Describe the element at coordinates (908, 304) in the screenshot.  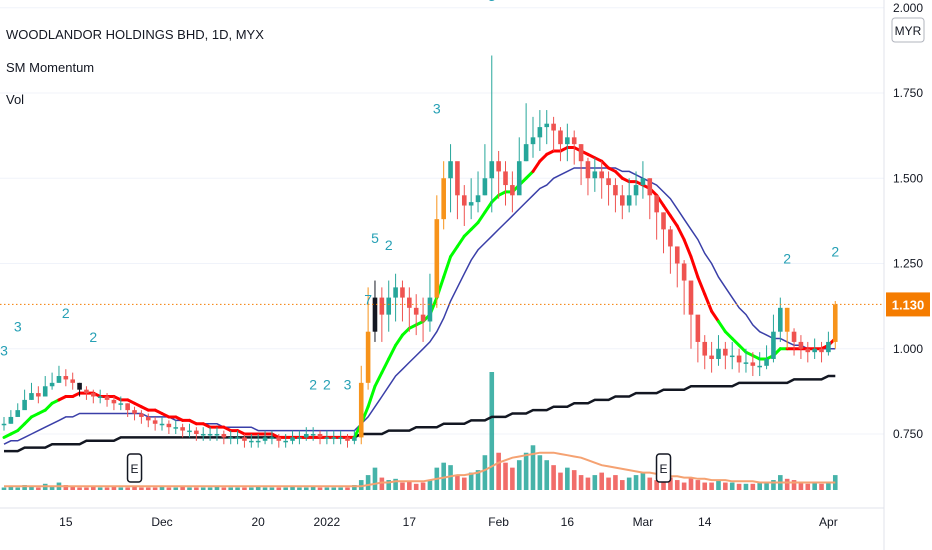
I see `last-price-label: 1.130` at that location.